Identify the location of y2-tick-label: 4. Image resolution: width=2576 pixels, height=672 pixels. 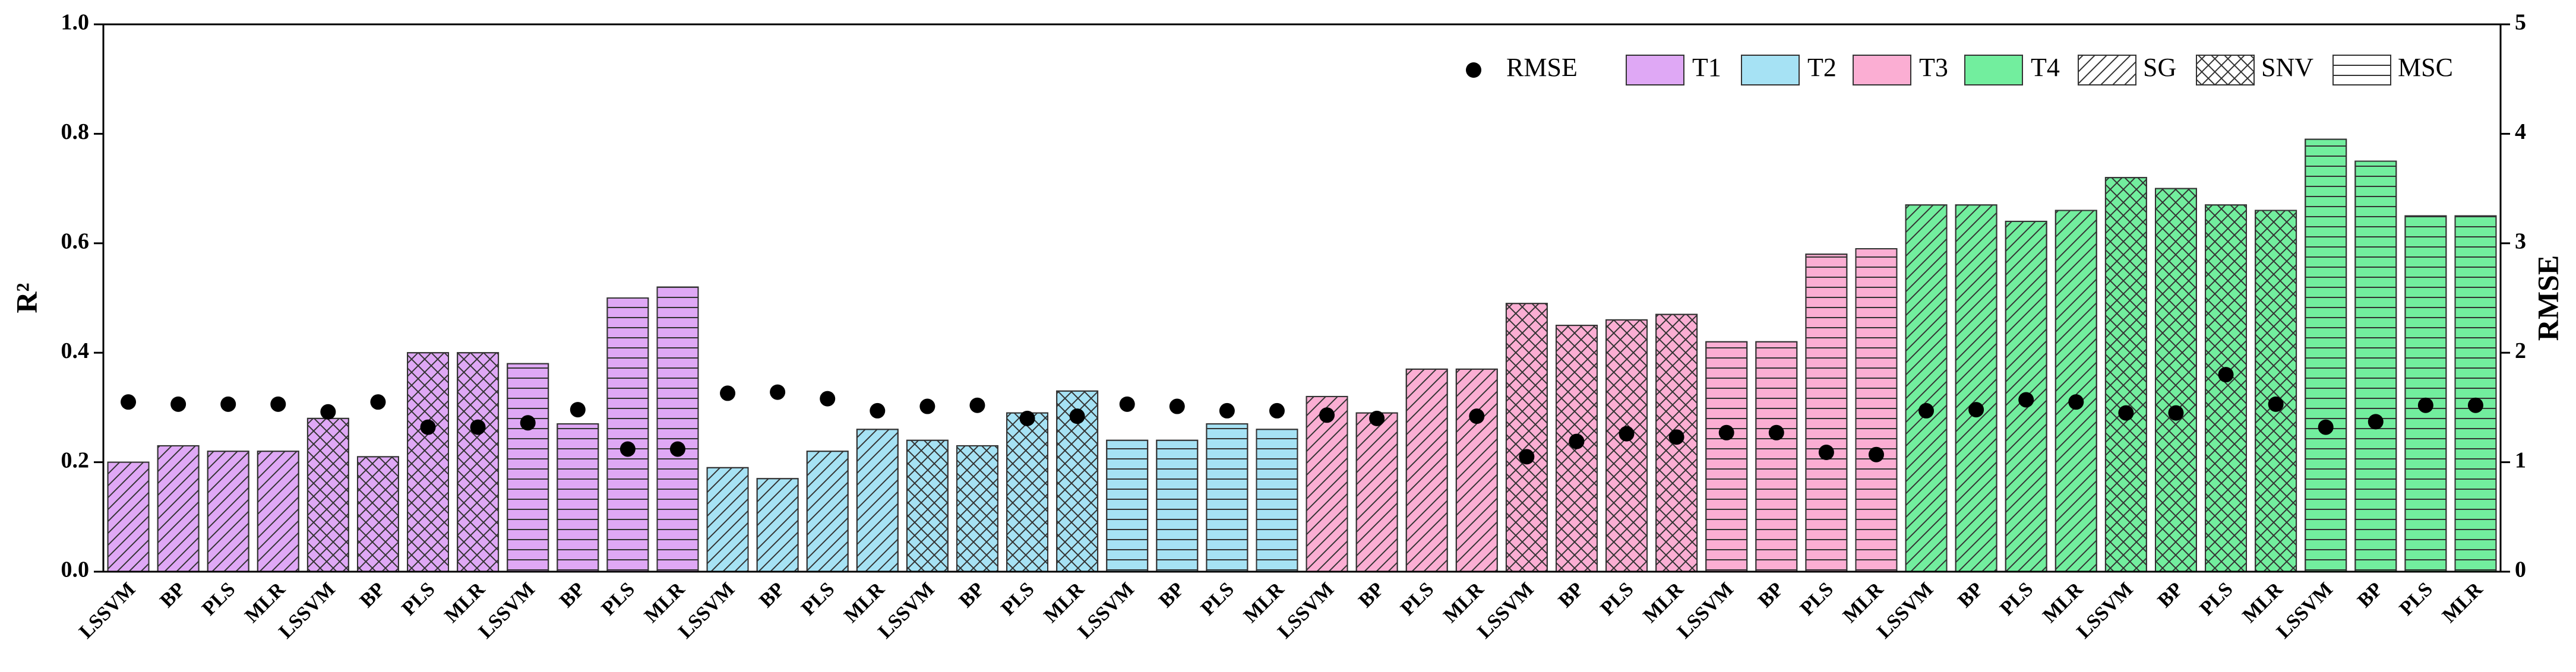
(2520, 131).